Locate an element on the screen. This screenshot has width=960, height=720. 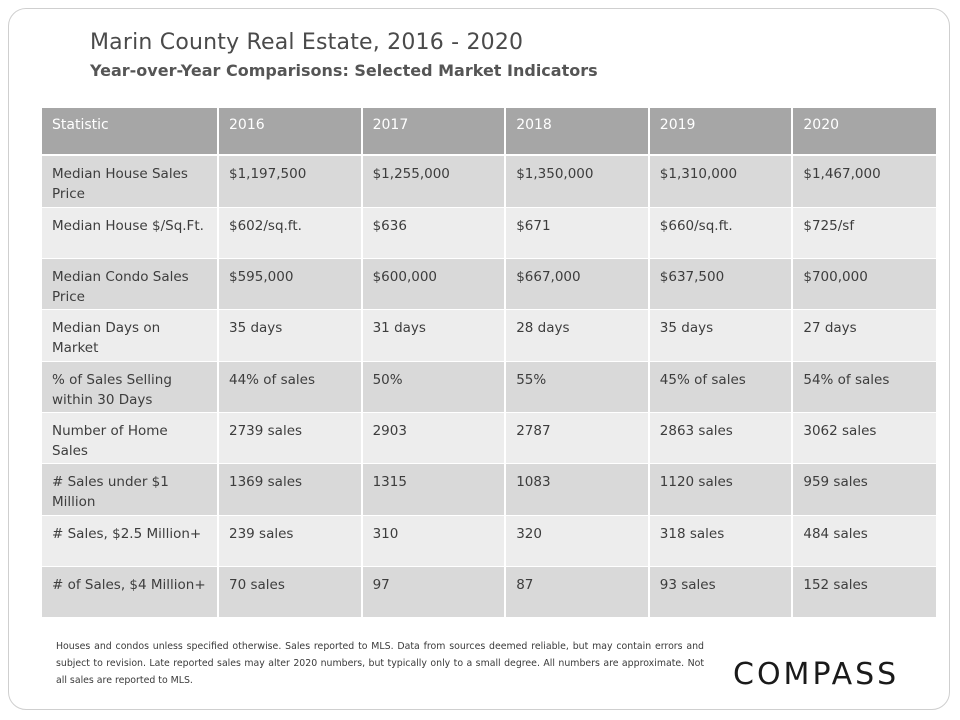
value-cell: $1,350,000 is located at coordinates (577, 182).